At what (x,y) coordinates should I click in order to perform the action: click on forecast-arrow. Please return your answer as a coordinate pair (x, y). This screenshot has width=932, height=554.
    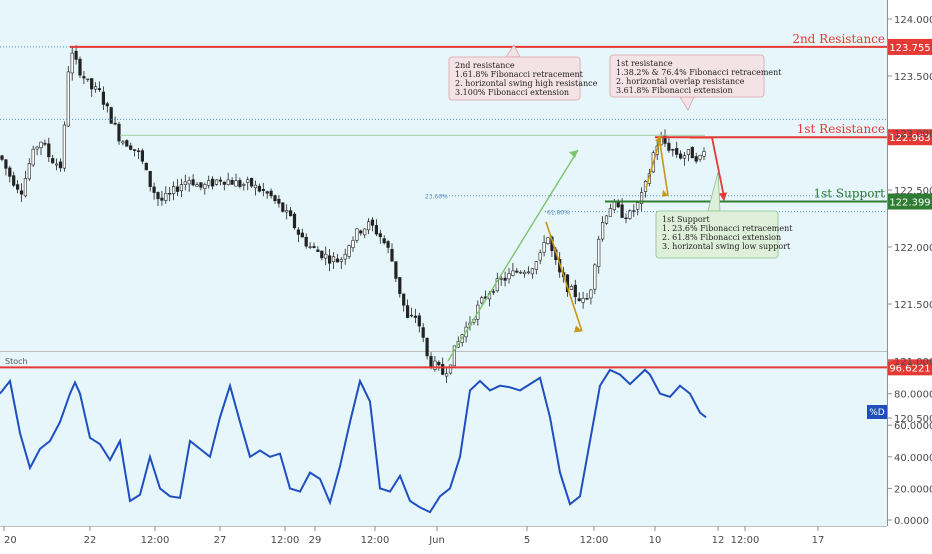
    Looking at the image, I should click on (707, 167).